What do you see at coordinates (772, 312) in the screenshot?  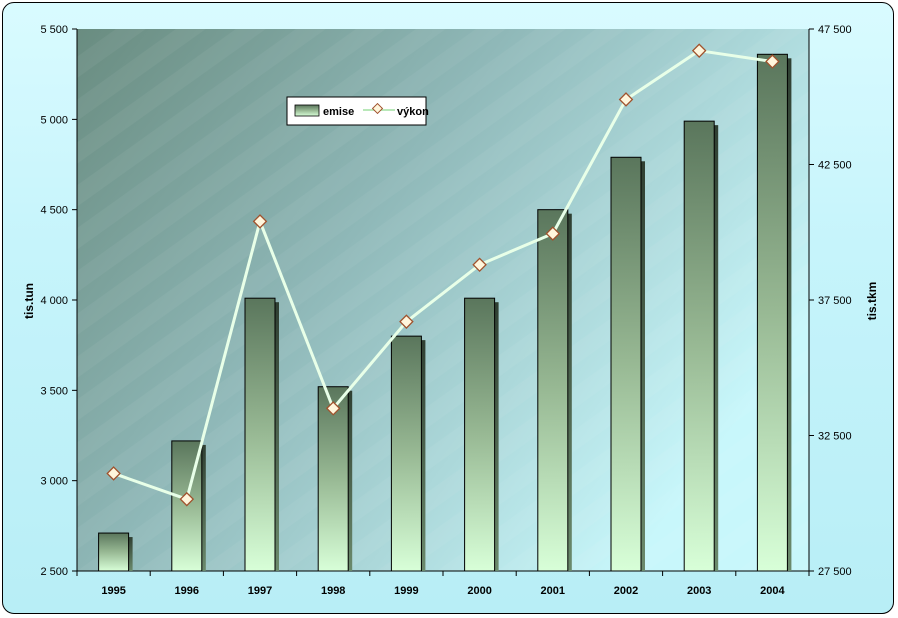 I see `bar-emise-2004` at bounding box center [772, 312].